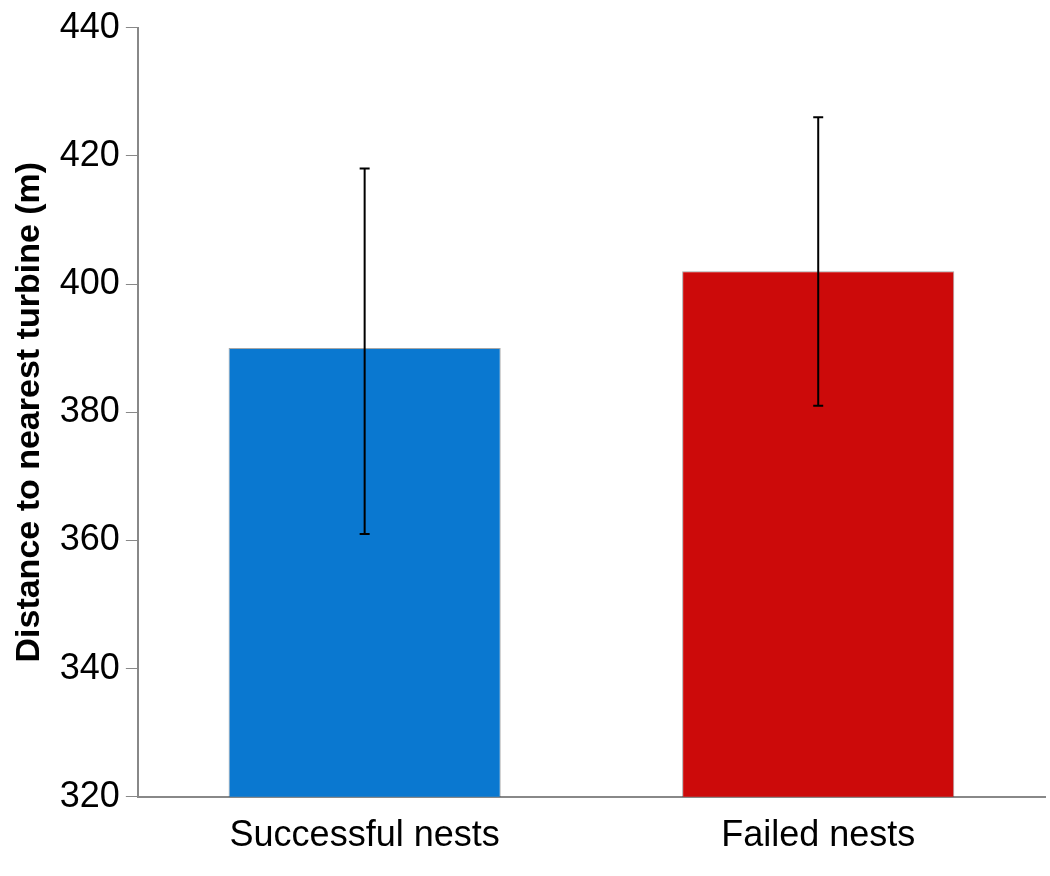 The height and width of the screenshot is (876, 1050). Describe the element at coordinates (89, 281) in the screenshot. I see `y-tick-label: 400` at that location.